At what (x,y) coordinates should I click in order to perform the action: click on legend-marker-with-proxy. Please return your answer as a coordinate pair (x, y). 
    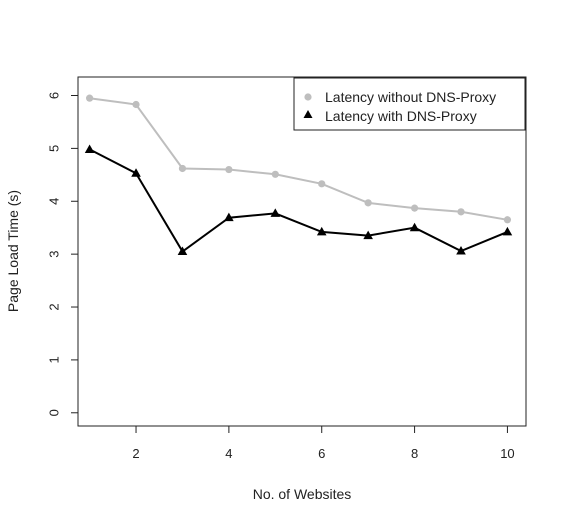
    Looking at the image, I should click on (308, 114).